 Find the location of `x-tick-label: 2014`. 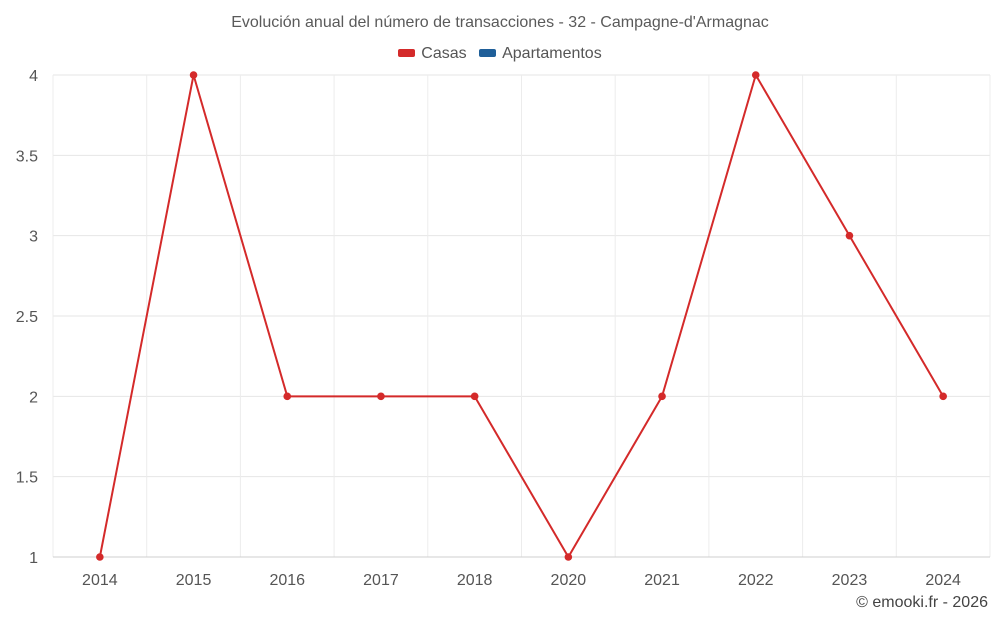

x-tick-label: 2014 is located at coordinates (100, 580).